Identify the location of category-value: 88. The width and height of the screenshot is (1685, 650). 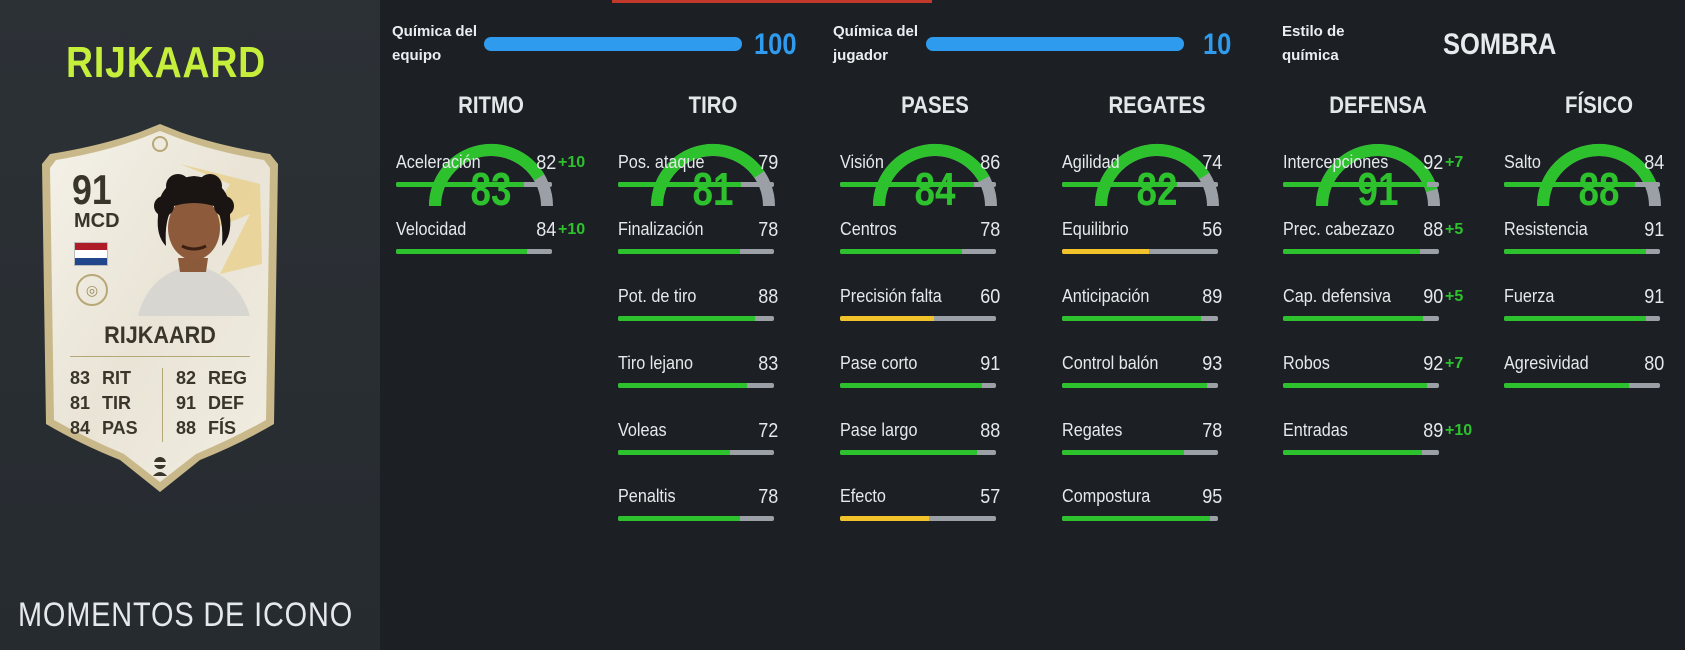
(1599, 189).